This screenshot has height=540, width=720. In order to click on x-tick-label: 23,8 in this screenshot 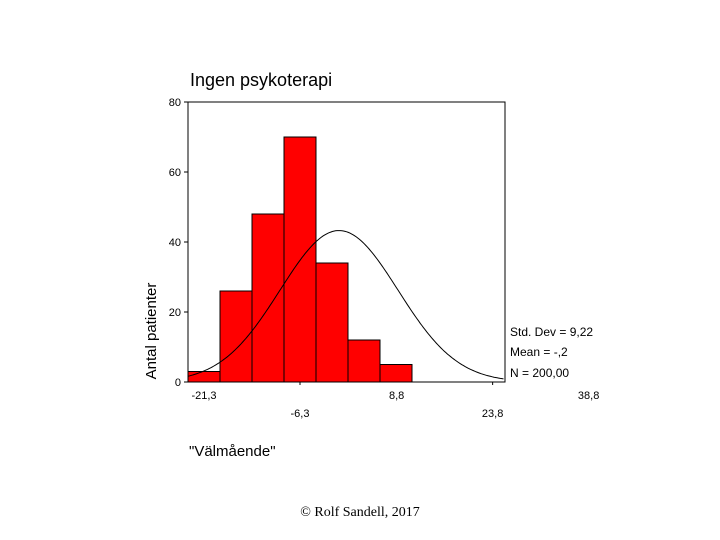, I will do `click(492, 414)`.